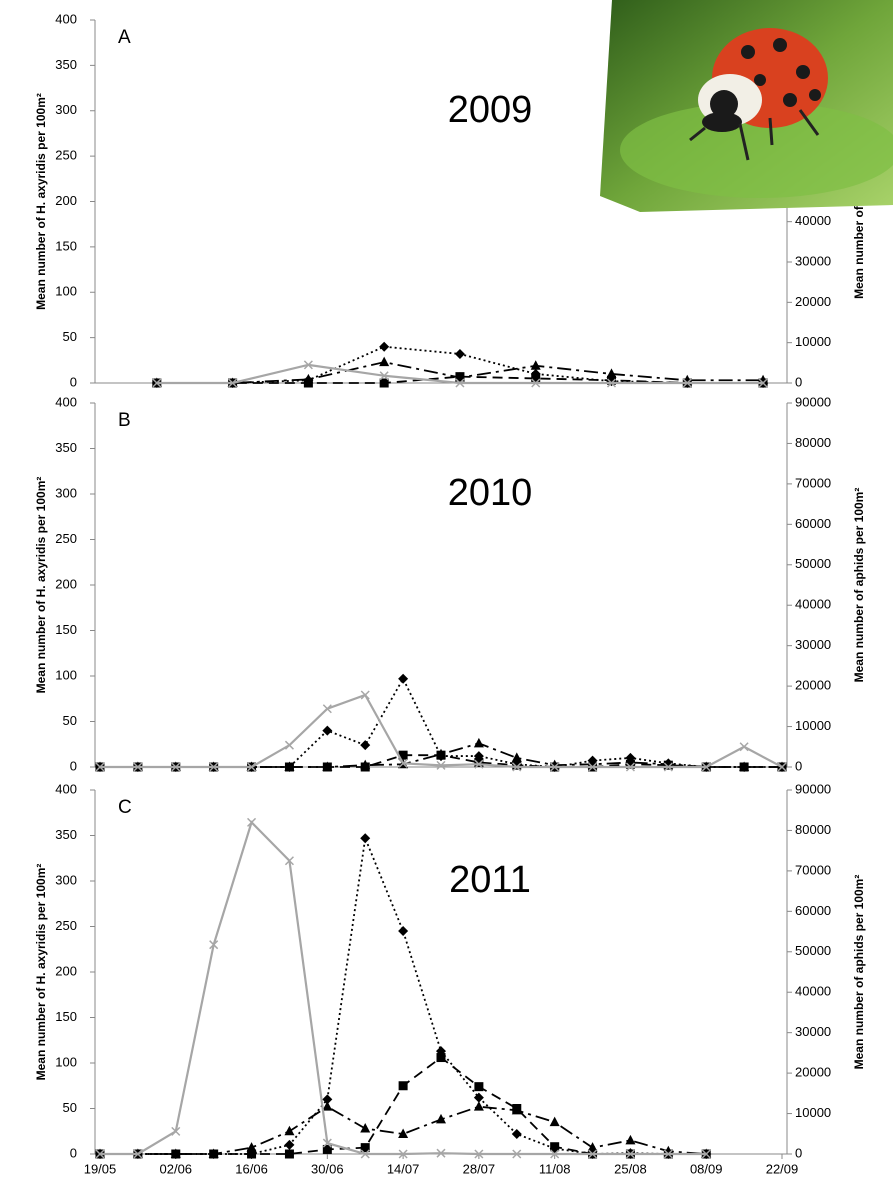 The width and height of the screenshot is (893, 1185). What do you see at coordinates (125, 807) in the screenshot?
I see `panel-label: C` at bounding box center [125, 807].